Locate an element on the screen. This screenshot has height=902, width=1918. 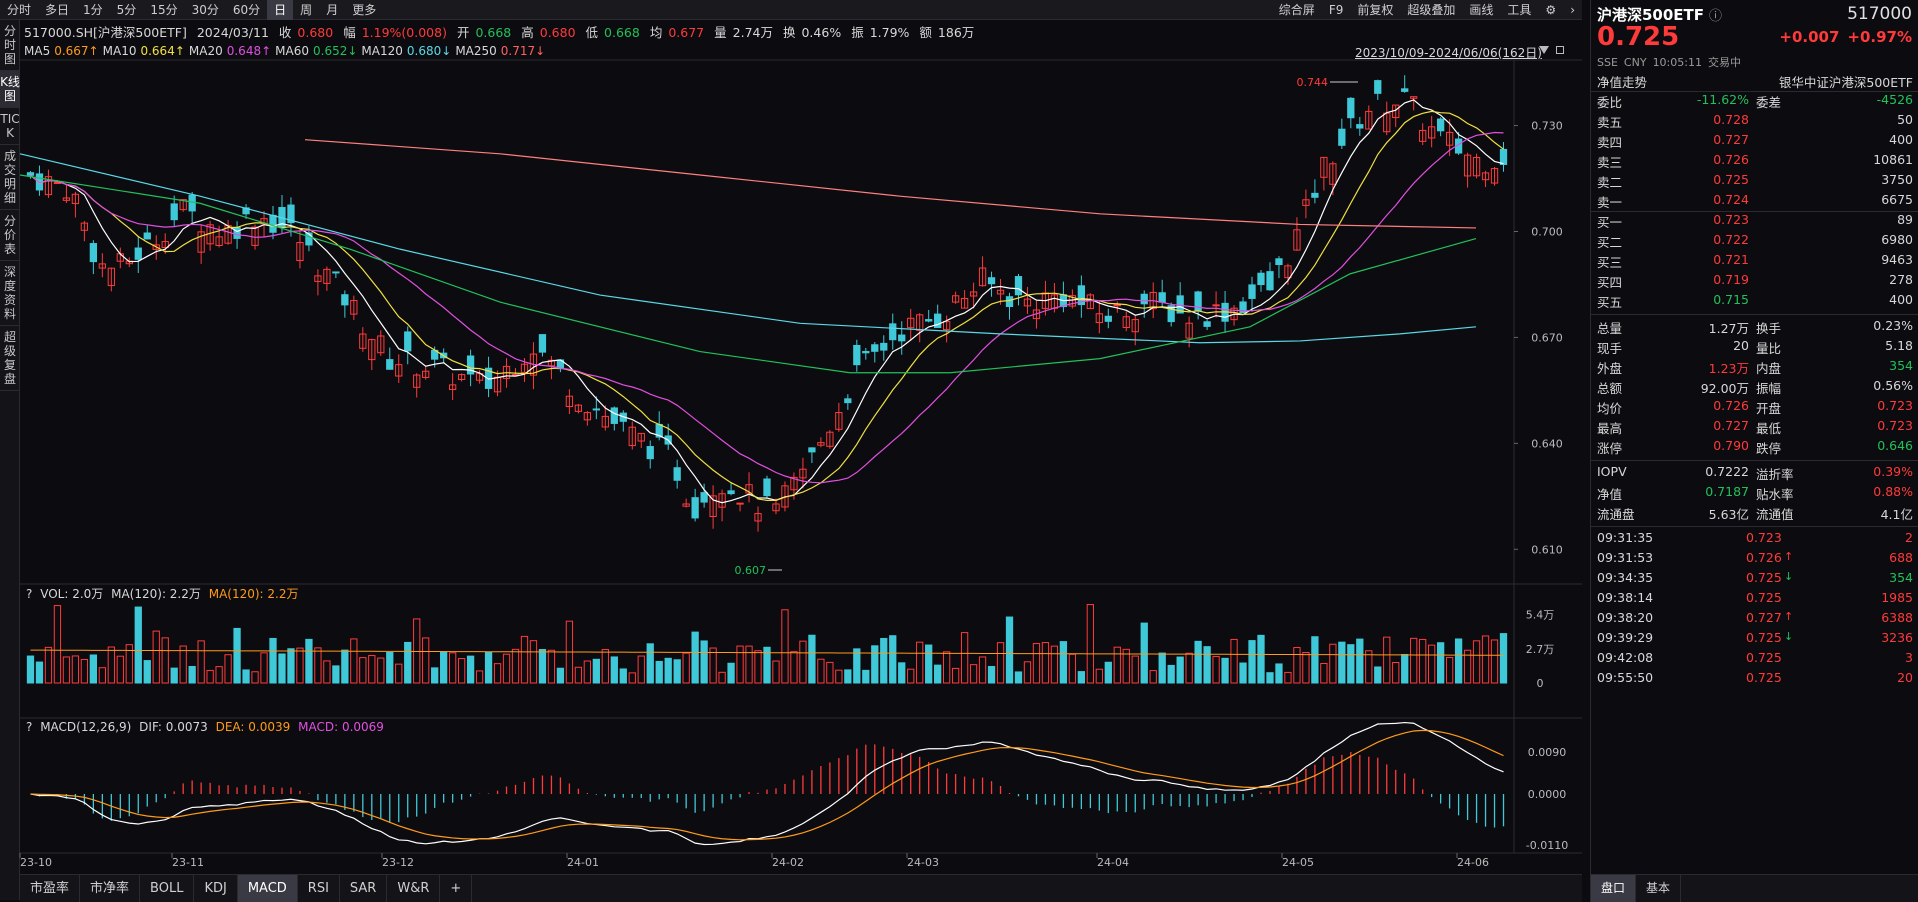
side-tab-6: 超级复盘 is located at coordinates (10, 358).